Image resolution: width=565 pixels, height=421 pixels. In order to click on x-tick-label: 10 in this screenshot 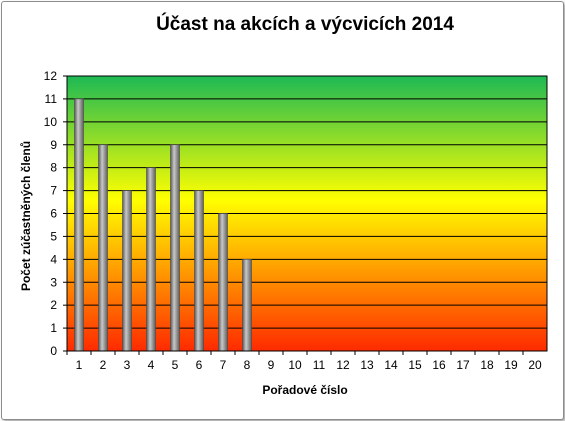, I will do `click(295, 365)`.